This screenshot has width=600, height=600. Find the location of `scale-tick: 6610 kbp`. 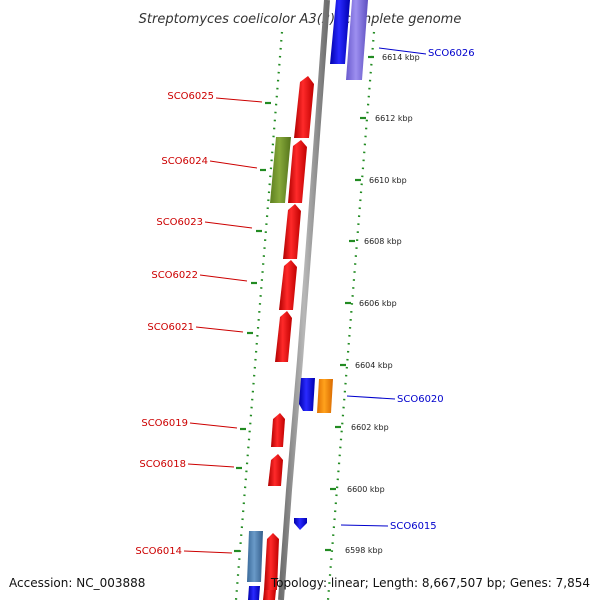

scale-tick: 6610 kbp is located at coordinates (381, 180).